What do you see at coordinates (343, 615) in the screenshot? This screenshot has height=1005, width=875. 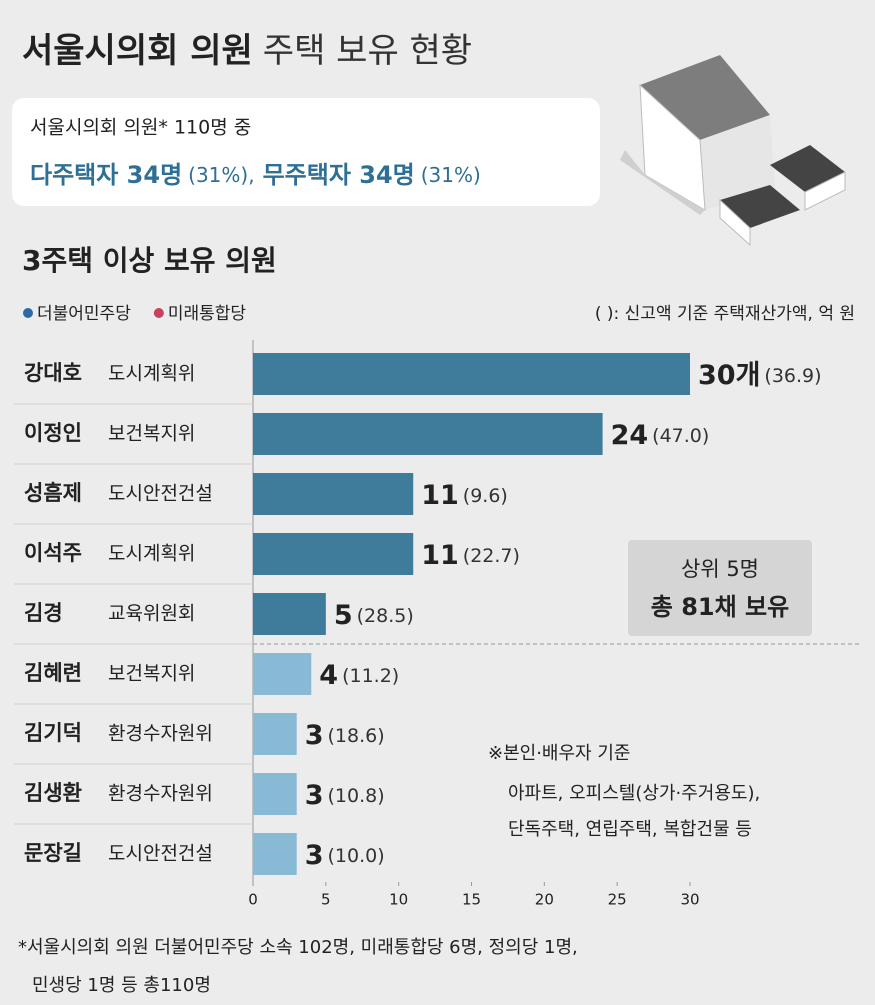 I see `value-label: 5` at bounding box center [343, 615].